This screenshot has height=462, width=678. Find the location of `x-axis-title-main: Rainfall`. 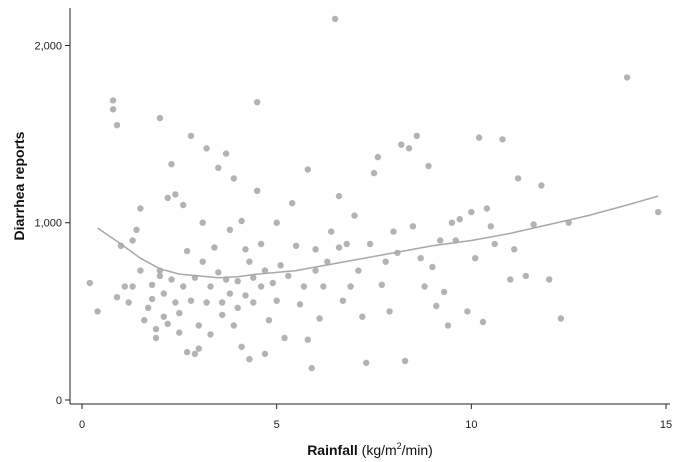

x-axis-title-main: Rainfall is located at coordinates (332, 450).